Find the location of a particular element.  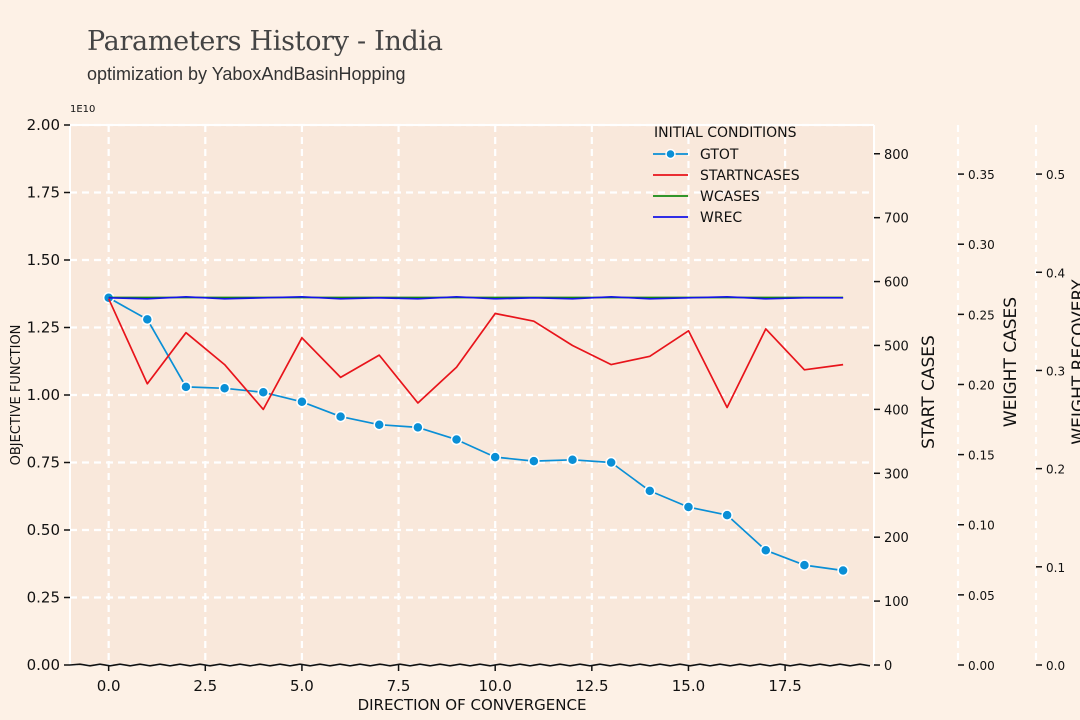

chart-title: Parameters History - India is located at coordinates (265, 41).